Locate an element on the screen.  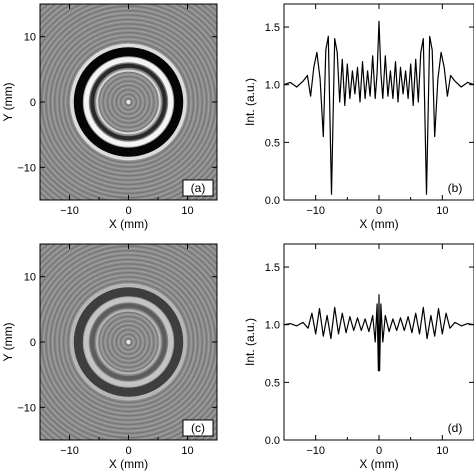
panel-label: (b) is located at coordinates (455, 188).